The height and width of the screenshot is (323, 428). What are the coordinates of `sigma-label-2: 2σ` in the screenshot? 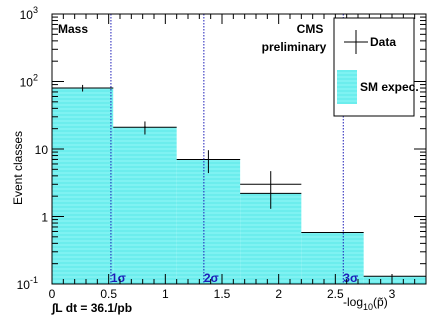 It's located at (211, 278).